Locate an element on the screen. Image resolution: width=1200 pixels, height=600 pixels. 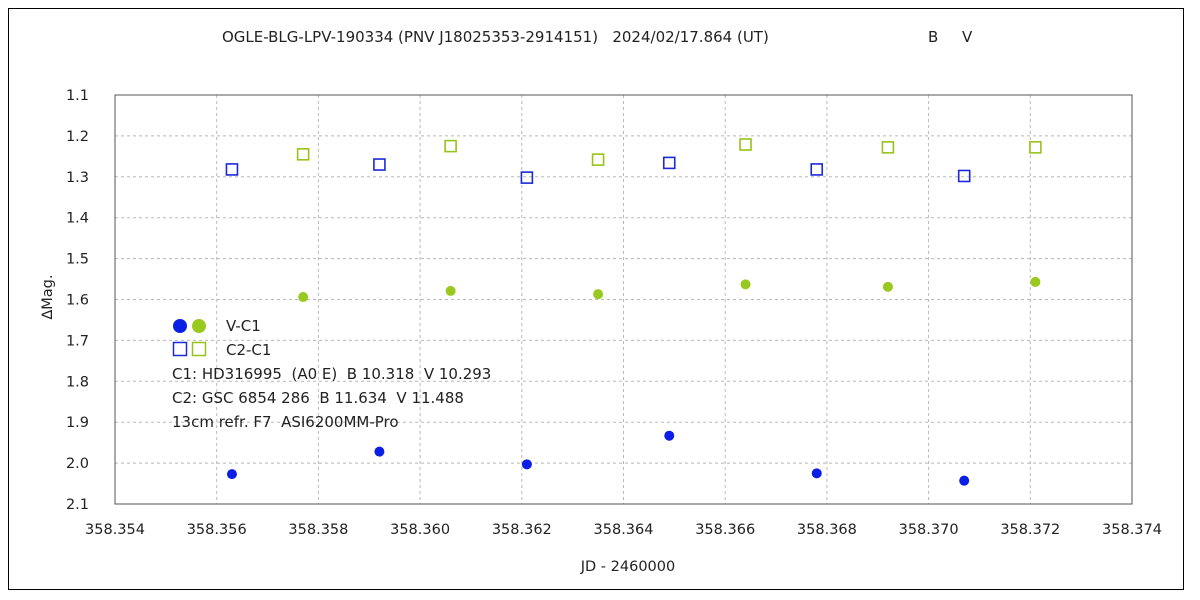
x-tick-label: 358.360 is located at coordinates (420, 530).